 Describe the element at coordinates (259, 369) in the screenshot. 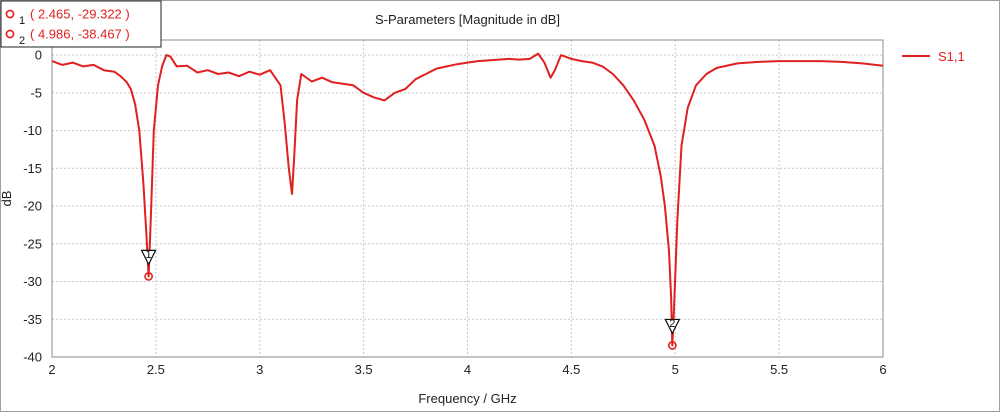

I see `x-tick-label: 3` at that location.